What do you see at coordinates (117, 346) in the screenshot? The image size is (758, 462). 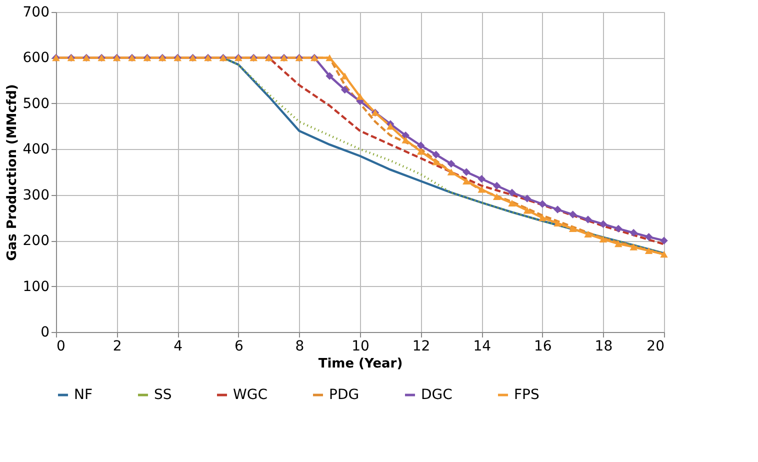 I see `x-tick-label: 2` at bounding box center [117, 346].